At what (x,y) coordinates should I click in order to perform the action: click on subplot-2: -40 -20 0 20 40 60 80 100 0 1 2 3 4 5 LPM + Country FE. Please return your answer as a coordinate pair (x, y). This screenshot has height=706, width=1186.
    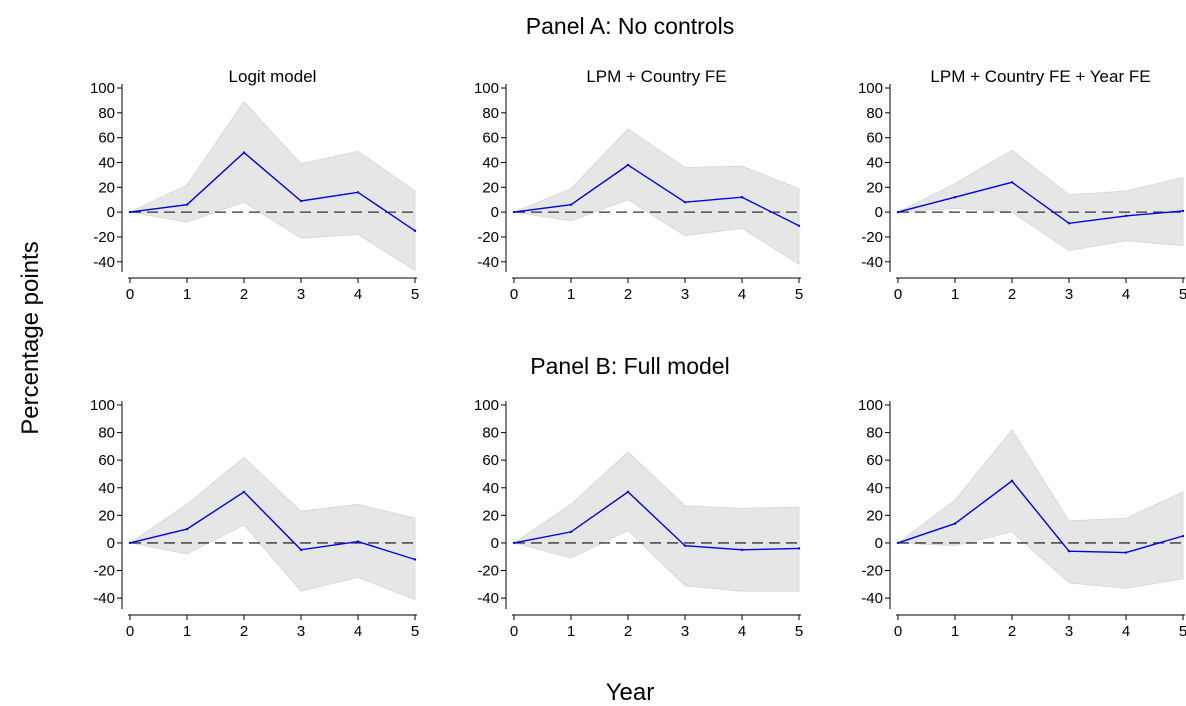
    Looking at the image, I should click on (638, 185).